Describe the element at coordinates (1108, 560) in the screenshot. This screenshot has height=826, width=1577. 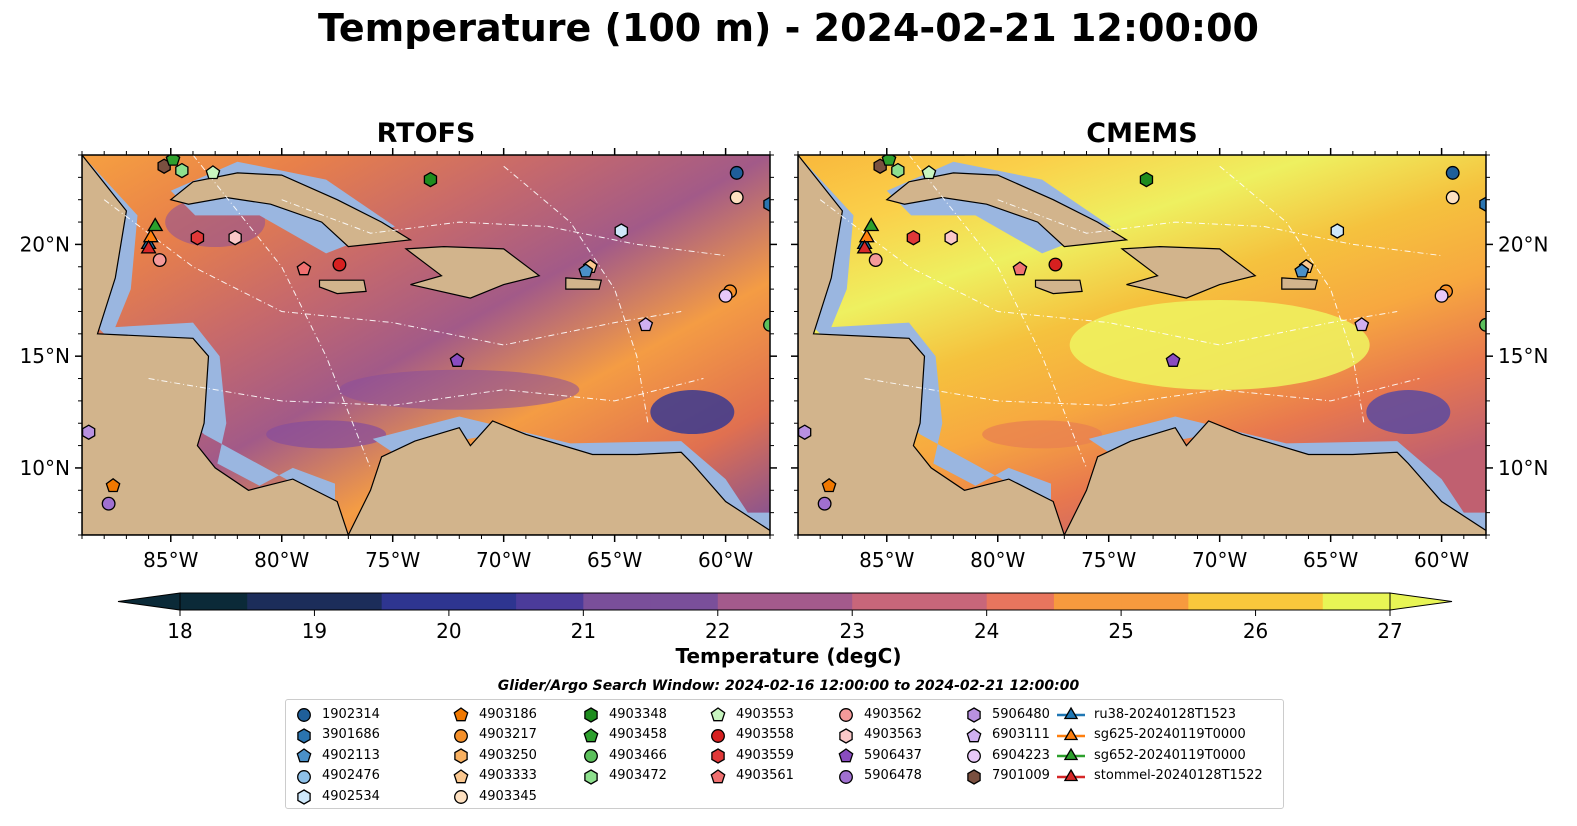
I see `lon-tick-label: 75°W` at that location.